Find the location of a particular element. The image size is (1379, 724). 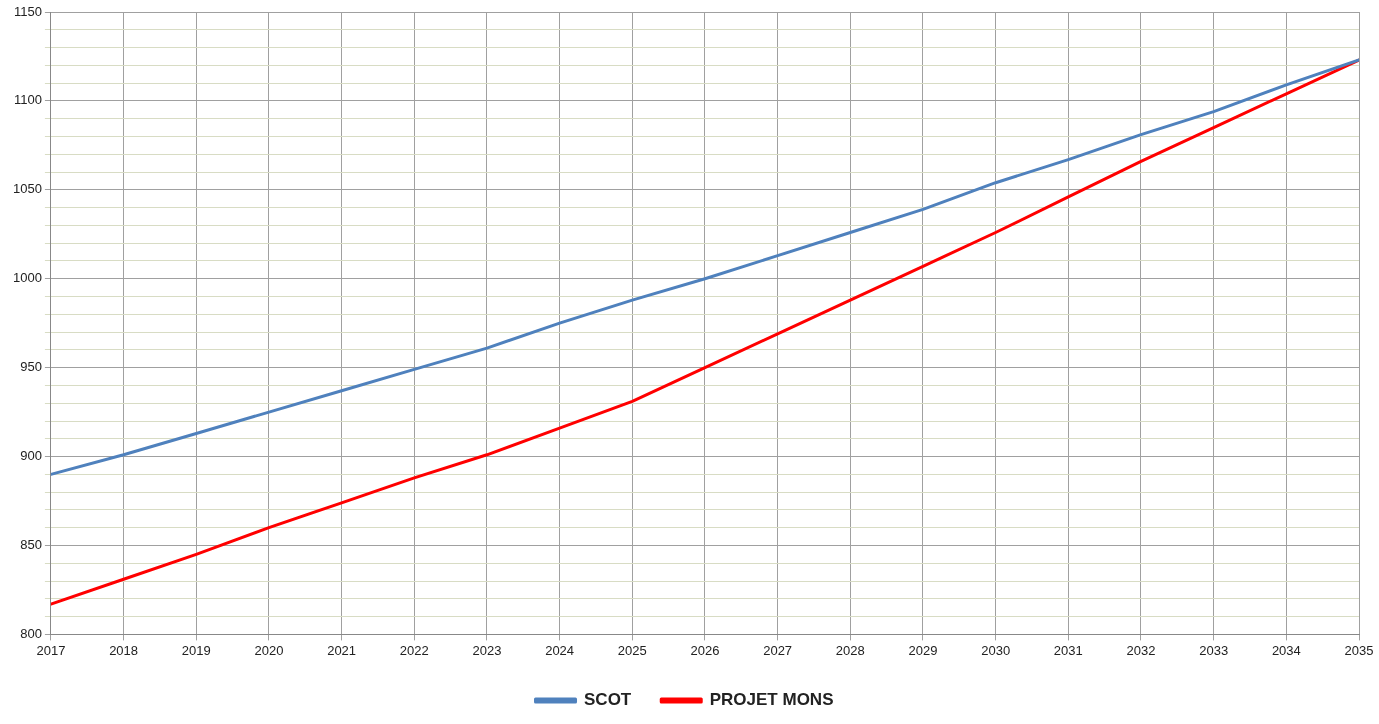

y-tick-label: 1100 is located at coordinates (27, 100).